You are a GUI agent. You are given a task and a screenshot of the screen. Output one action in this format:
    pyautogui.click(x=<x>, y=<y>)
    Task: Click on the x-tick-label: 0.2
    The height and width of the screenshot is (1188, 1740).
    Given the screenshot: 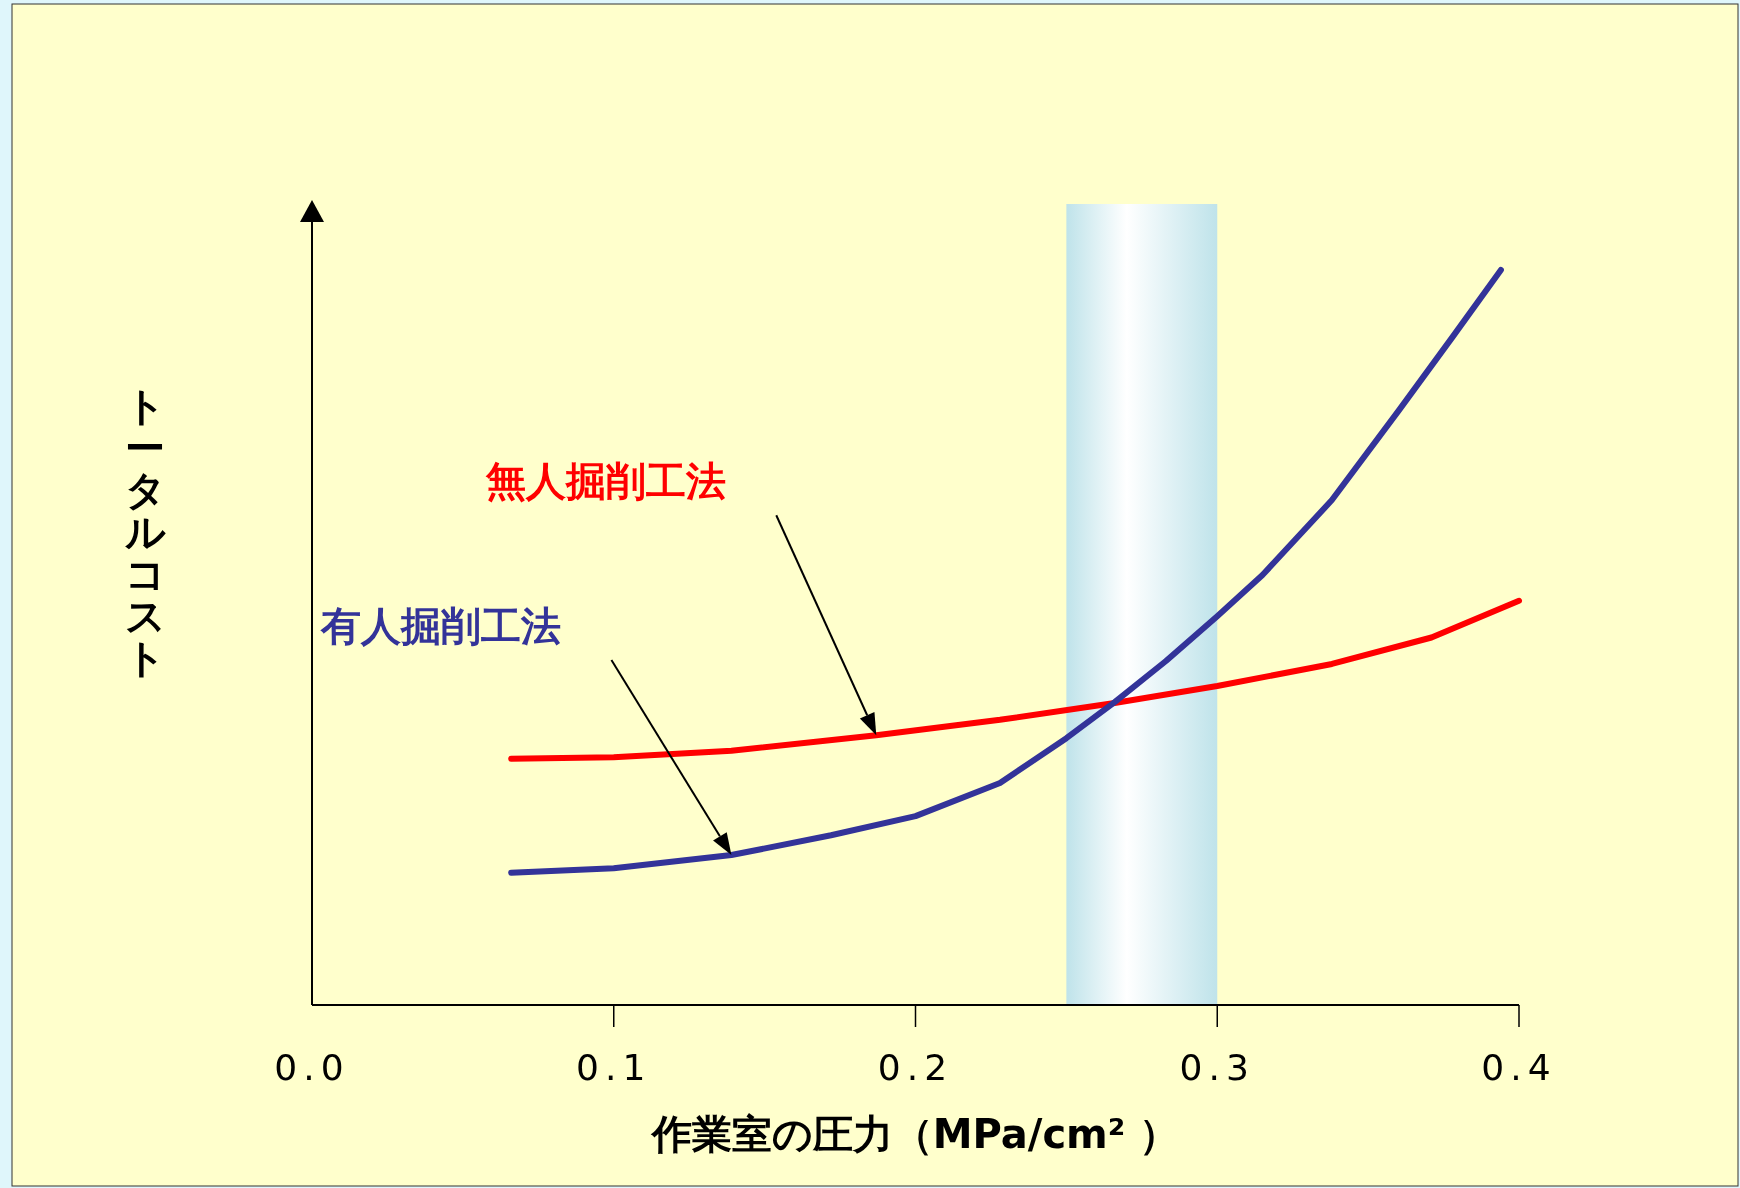 What is the action you would take?
    pyautogui.click(x=915, y=1067)
    